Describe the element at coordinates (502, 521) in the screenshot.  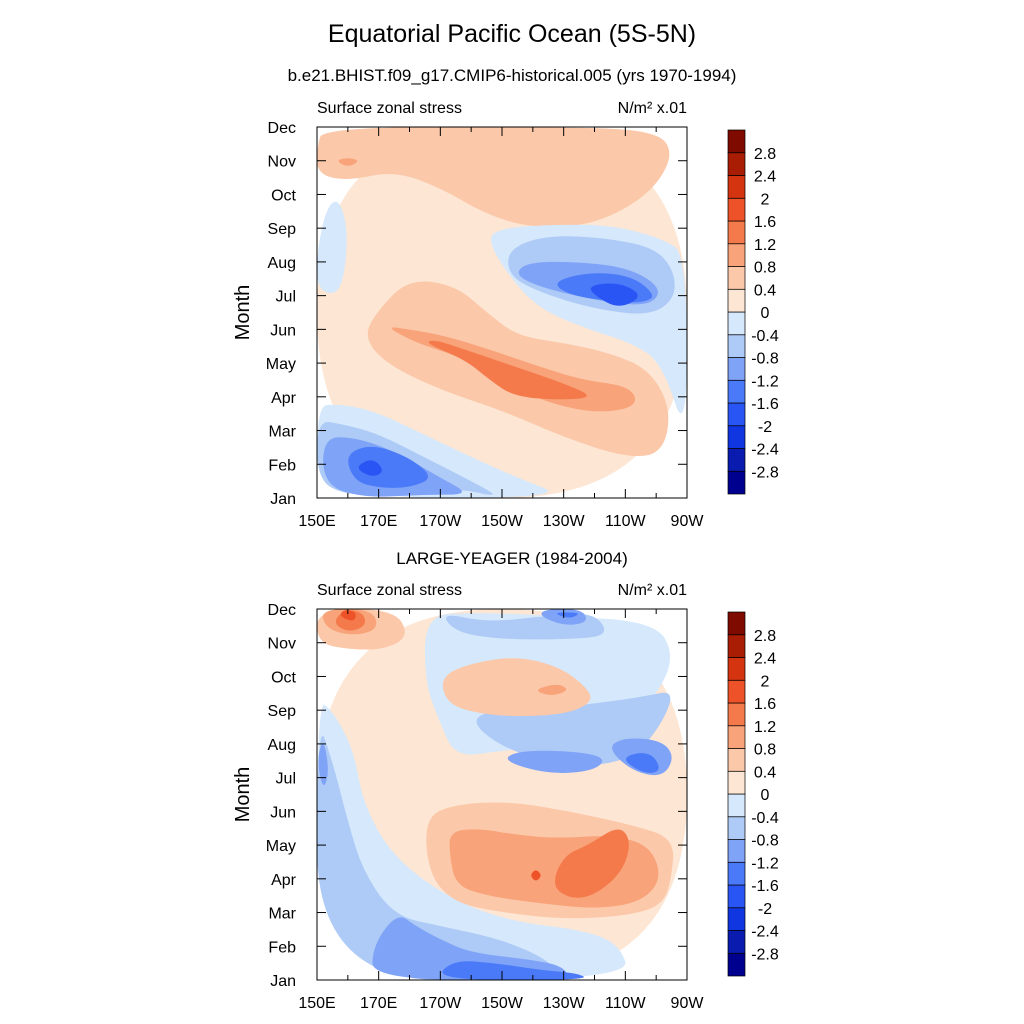
I see `x-tick-label: 150W` at that location.